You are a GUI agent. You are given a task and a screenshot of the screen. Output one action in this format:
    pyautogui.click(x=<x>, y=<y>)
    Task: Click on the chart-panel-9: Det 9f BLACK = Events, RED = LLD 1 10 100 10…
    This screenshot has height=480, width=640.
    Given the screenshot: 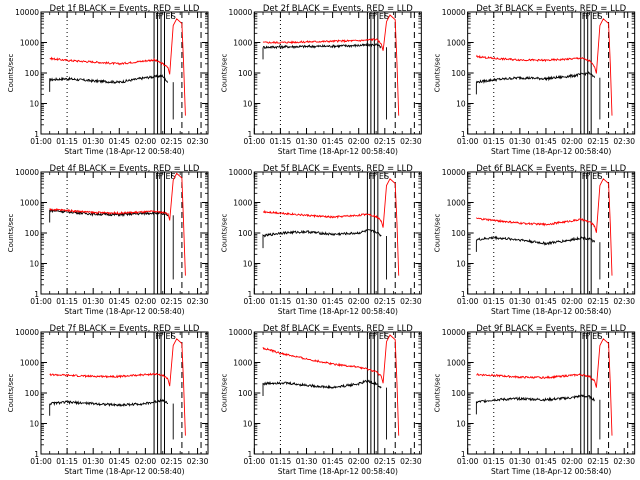 What is the action you would take?
    pyautogui.click(x=535, y=400)
    